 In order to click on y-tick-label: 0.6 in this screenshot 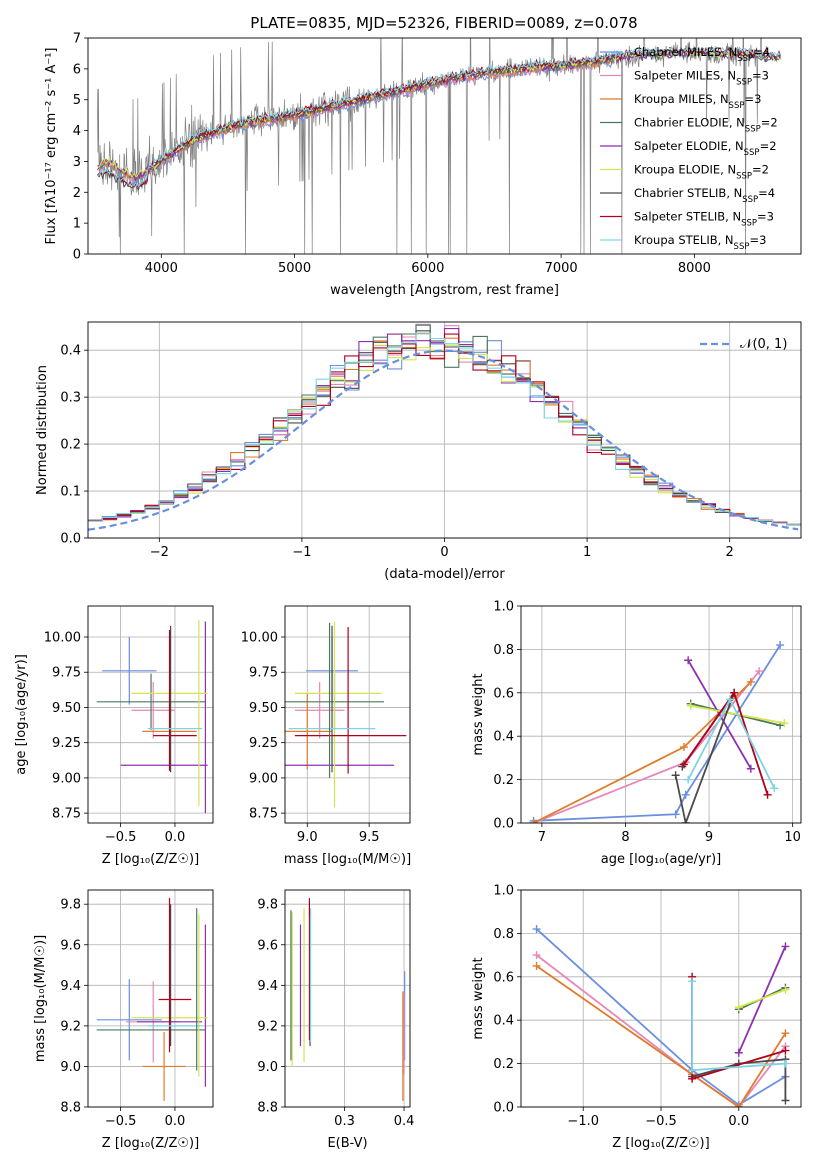, I will do `click(503, 693)`.